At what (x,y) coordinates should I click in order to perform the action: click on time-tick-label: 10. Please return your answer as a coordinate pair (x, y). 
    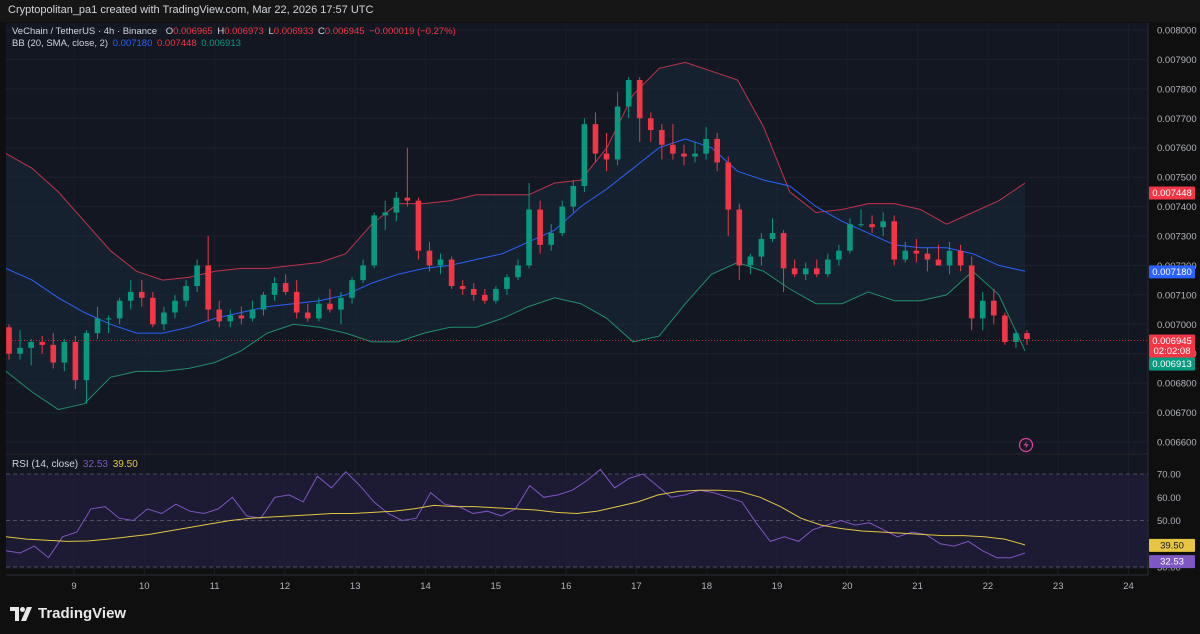
    Looking at the image, I should click on (144, 586).